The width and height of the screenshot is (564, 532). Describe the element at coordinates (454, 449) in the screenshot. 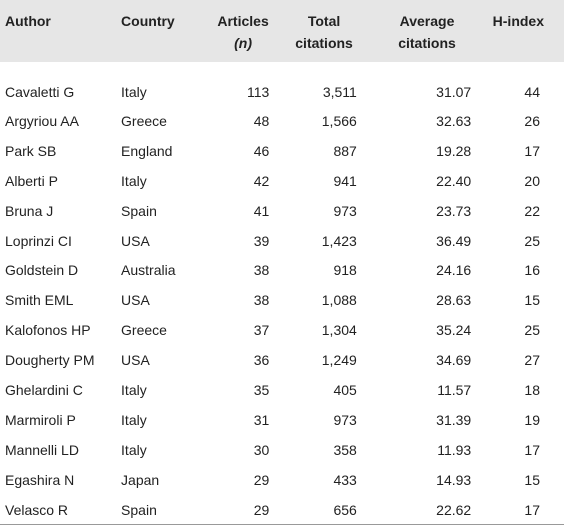

I see `cell-average-citations: 11.93` at that location.